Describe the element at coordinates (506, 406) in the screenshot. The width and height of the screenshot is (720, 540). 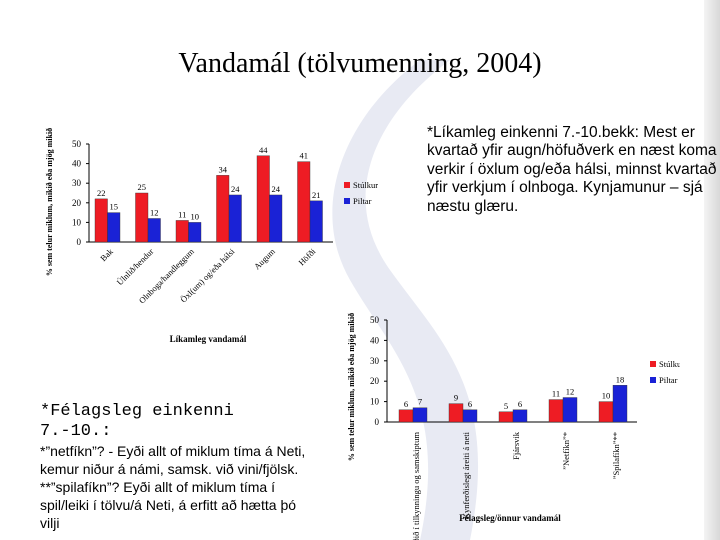
I see `c2-data-label: 5` at that location.